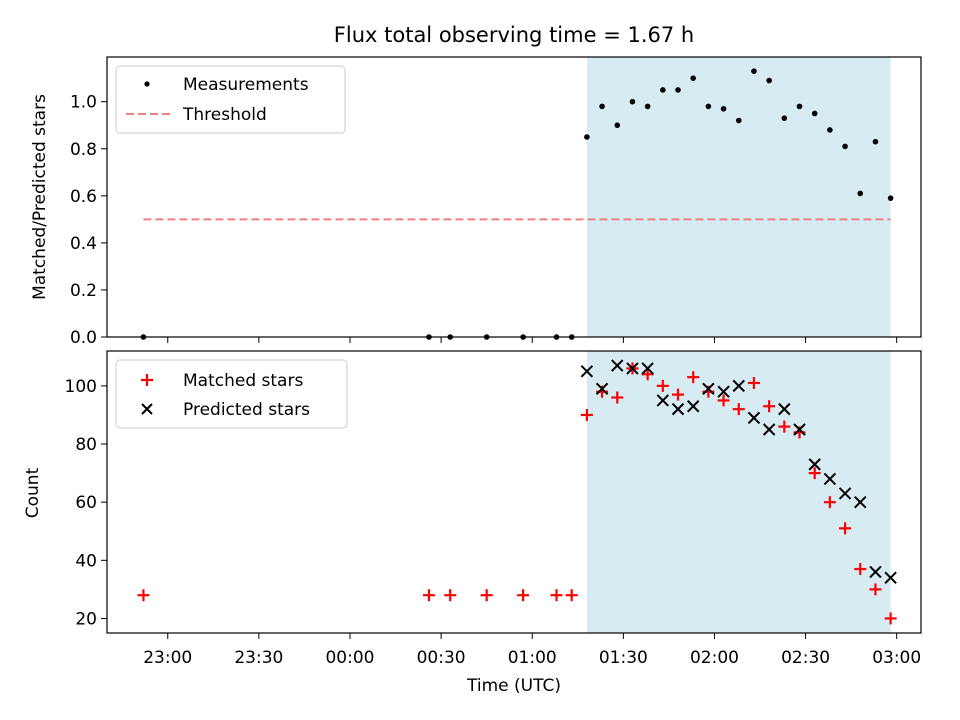 This screenshot has width=960, height=720. I want to click on x-tick-label: 02:00, so click(714, 658).